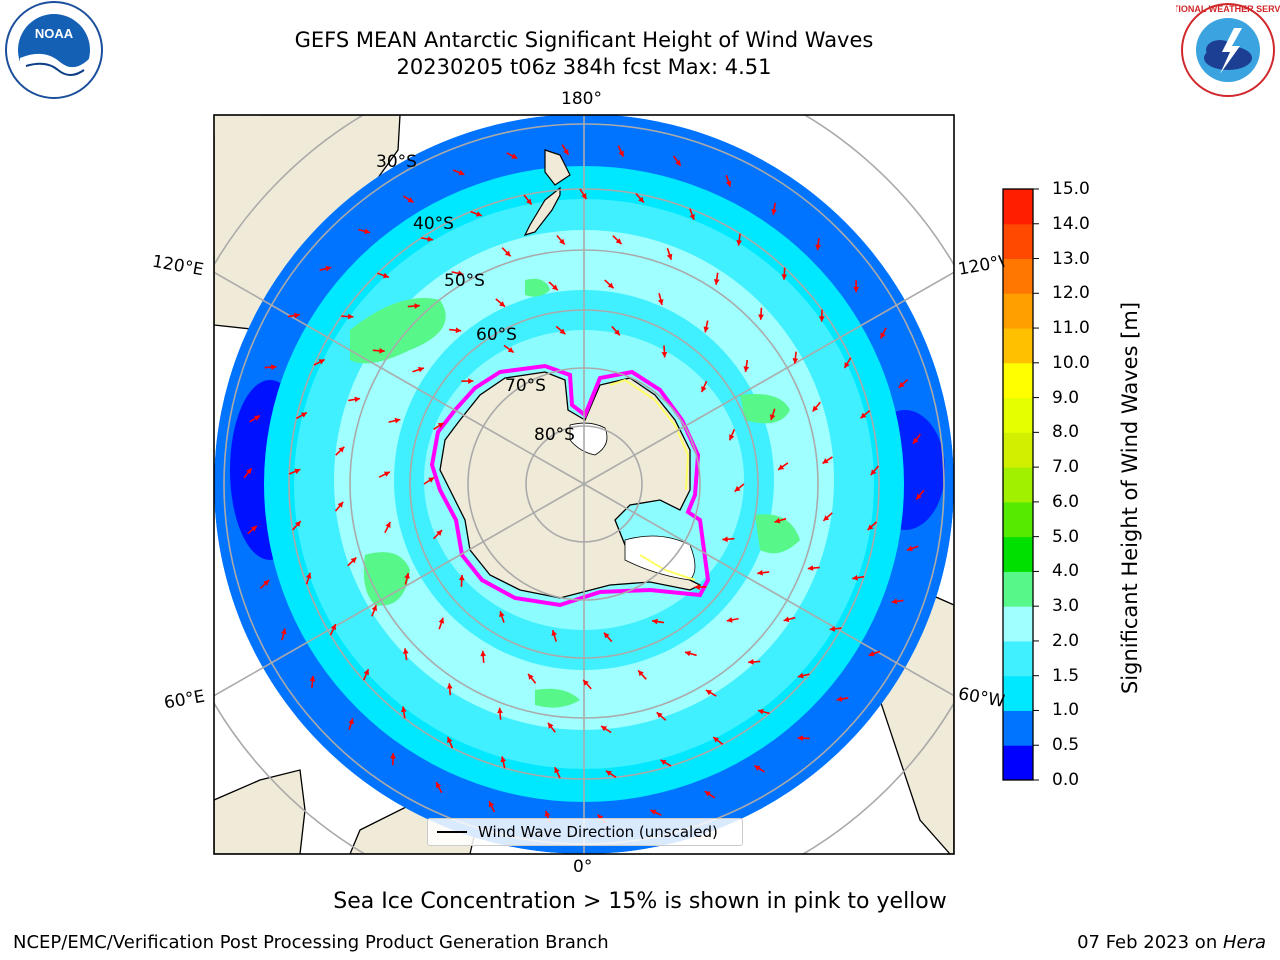  What do you see at coordinates (1071, 189) in the screenshot?
I see `colorbar-tick-label: 15.0` at bounding box center [1071, 189].